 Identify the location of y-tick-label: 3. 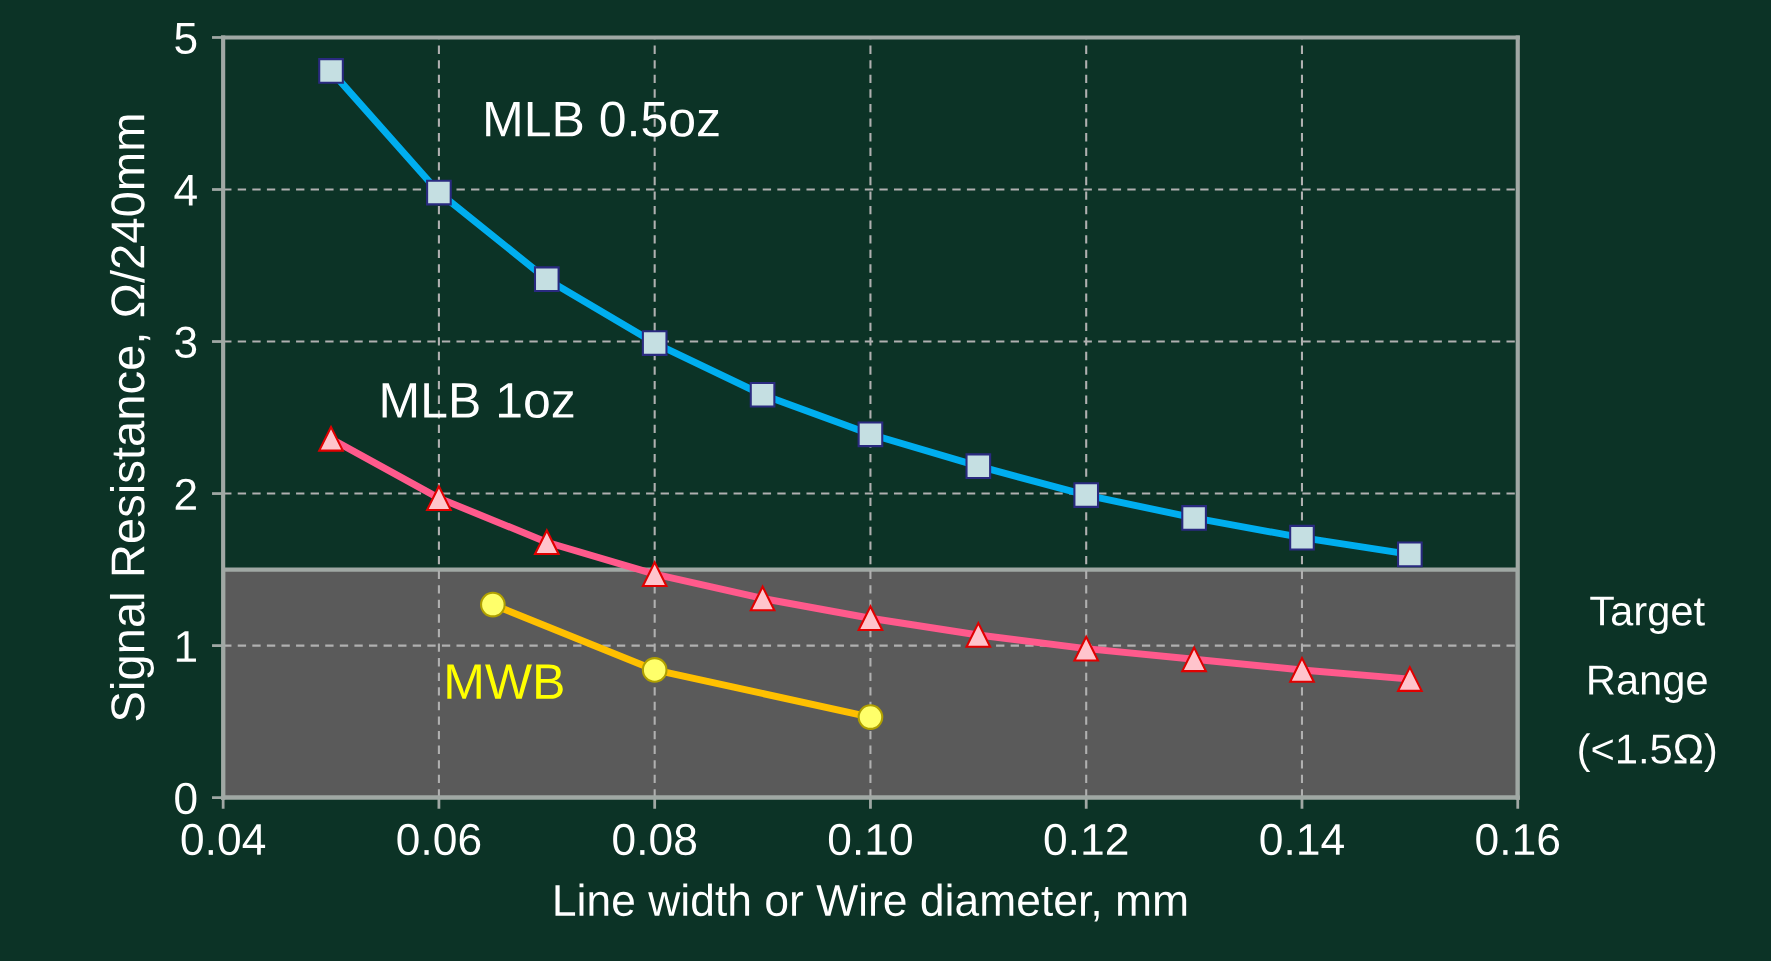
(186, 342).